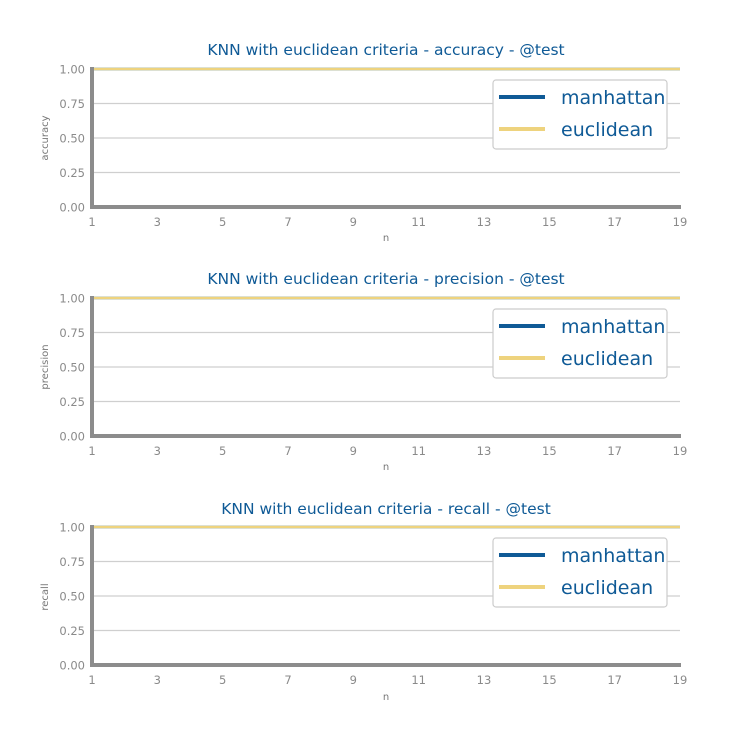  I want to click on y-axis-label: recall, so click(45, 596).